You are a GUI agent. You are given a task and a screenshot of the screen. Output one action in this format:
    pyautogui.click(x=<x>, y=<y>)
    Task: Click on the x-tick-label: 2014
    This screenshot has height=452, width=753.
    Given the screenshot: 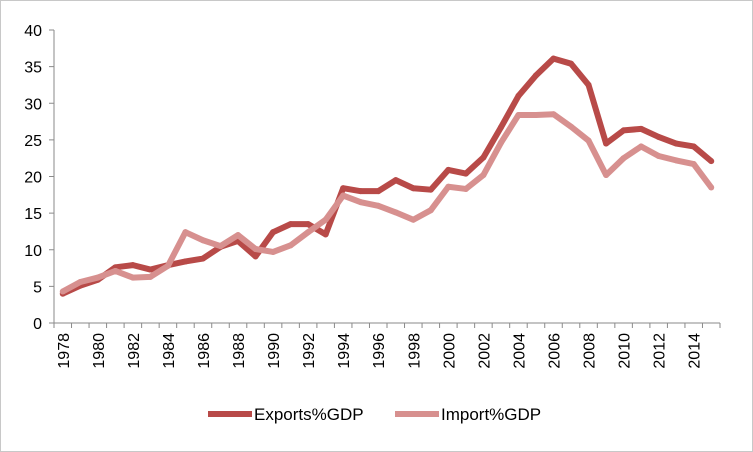 What is the action you would take?
    pyautogui.click(x=695, y=351)
    